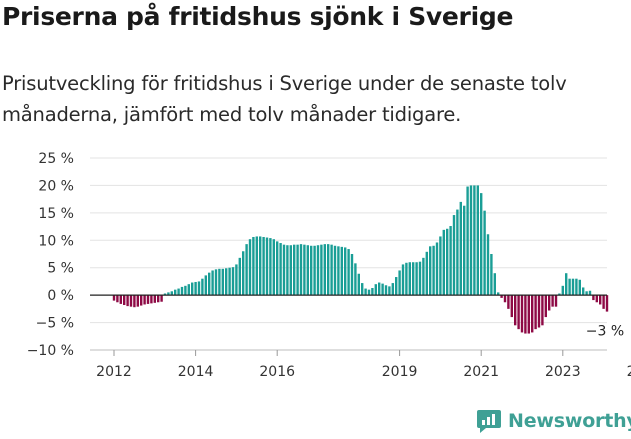  What do you see at coordinates (400, 372) in the screenshot?
I see `x-tick-label: 2019` at bounding box center [400, 372].